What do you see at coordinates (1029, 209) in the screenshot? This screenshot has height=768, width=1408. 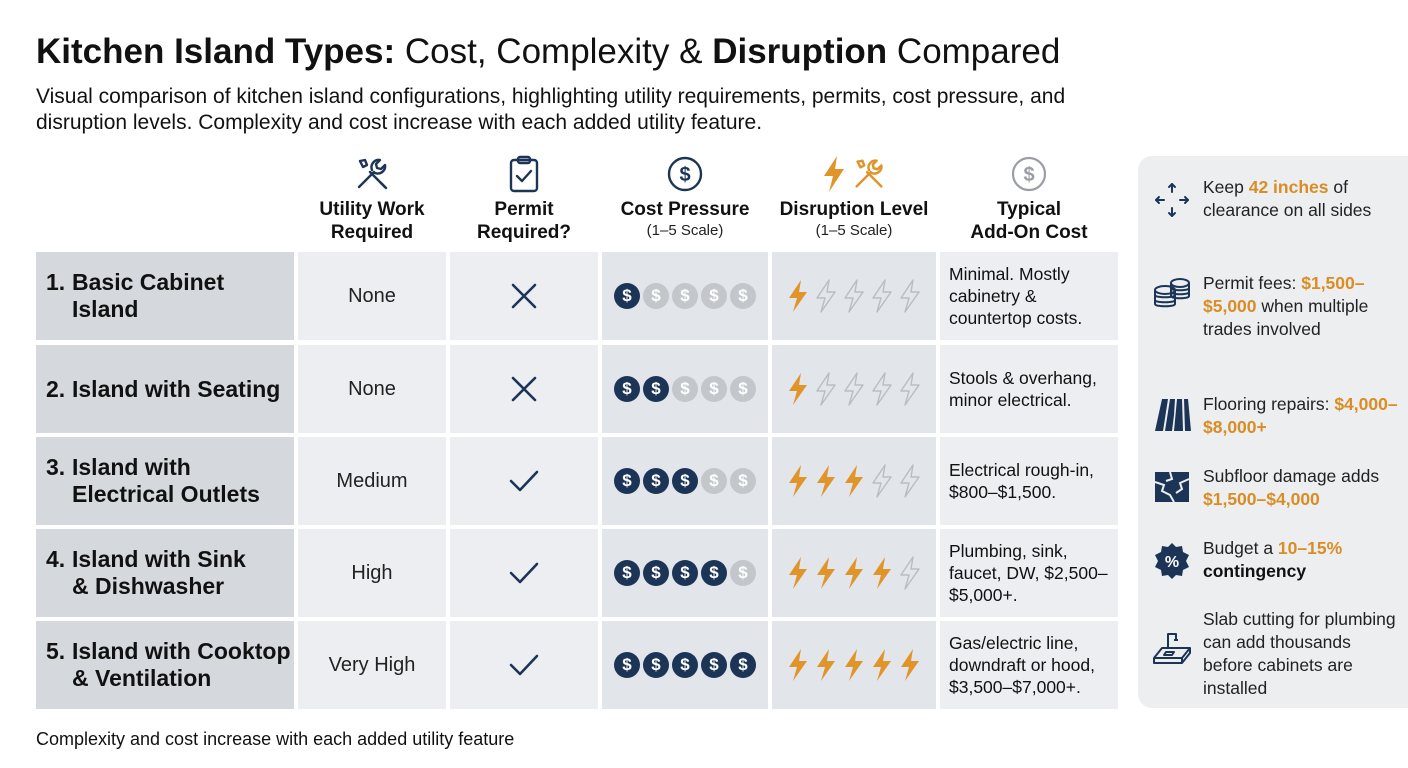 I see `addon-header-line-1: Typical` at bounding box center [1029, 209].